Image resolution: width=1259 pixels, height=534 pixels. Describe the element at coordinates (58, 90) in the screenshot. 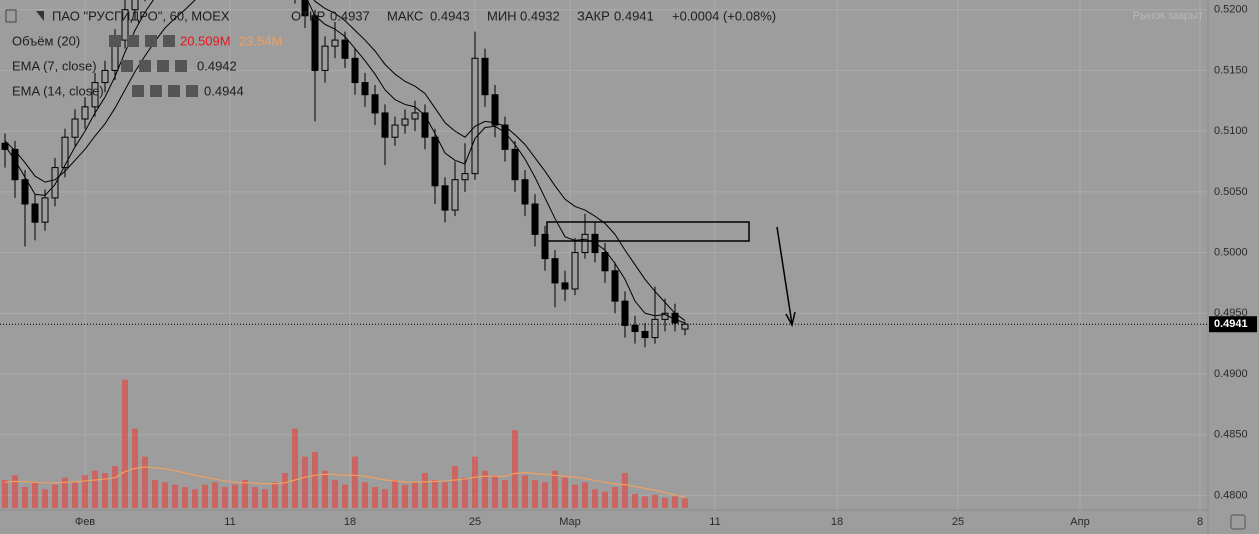

I see `ema14-legend-name: EMA (14, close)` at that location.